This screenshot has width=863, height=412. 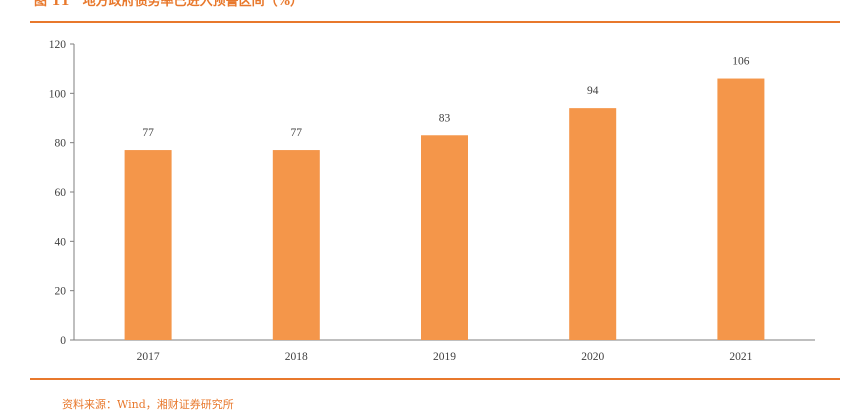 I want to click on data-label: 106, so click(x=741, y=62).